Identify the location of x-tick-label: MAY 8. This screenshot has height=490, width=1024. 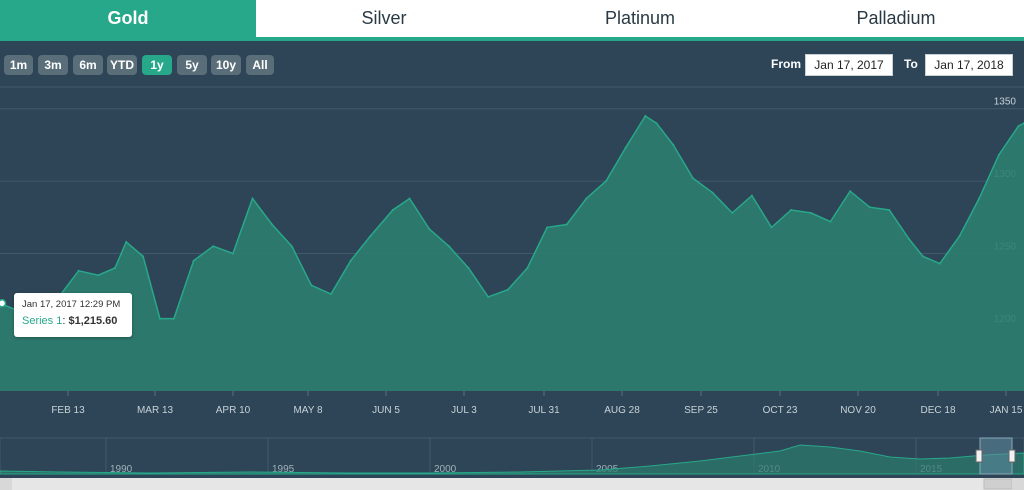
(308, 410).